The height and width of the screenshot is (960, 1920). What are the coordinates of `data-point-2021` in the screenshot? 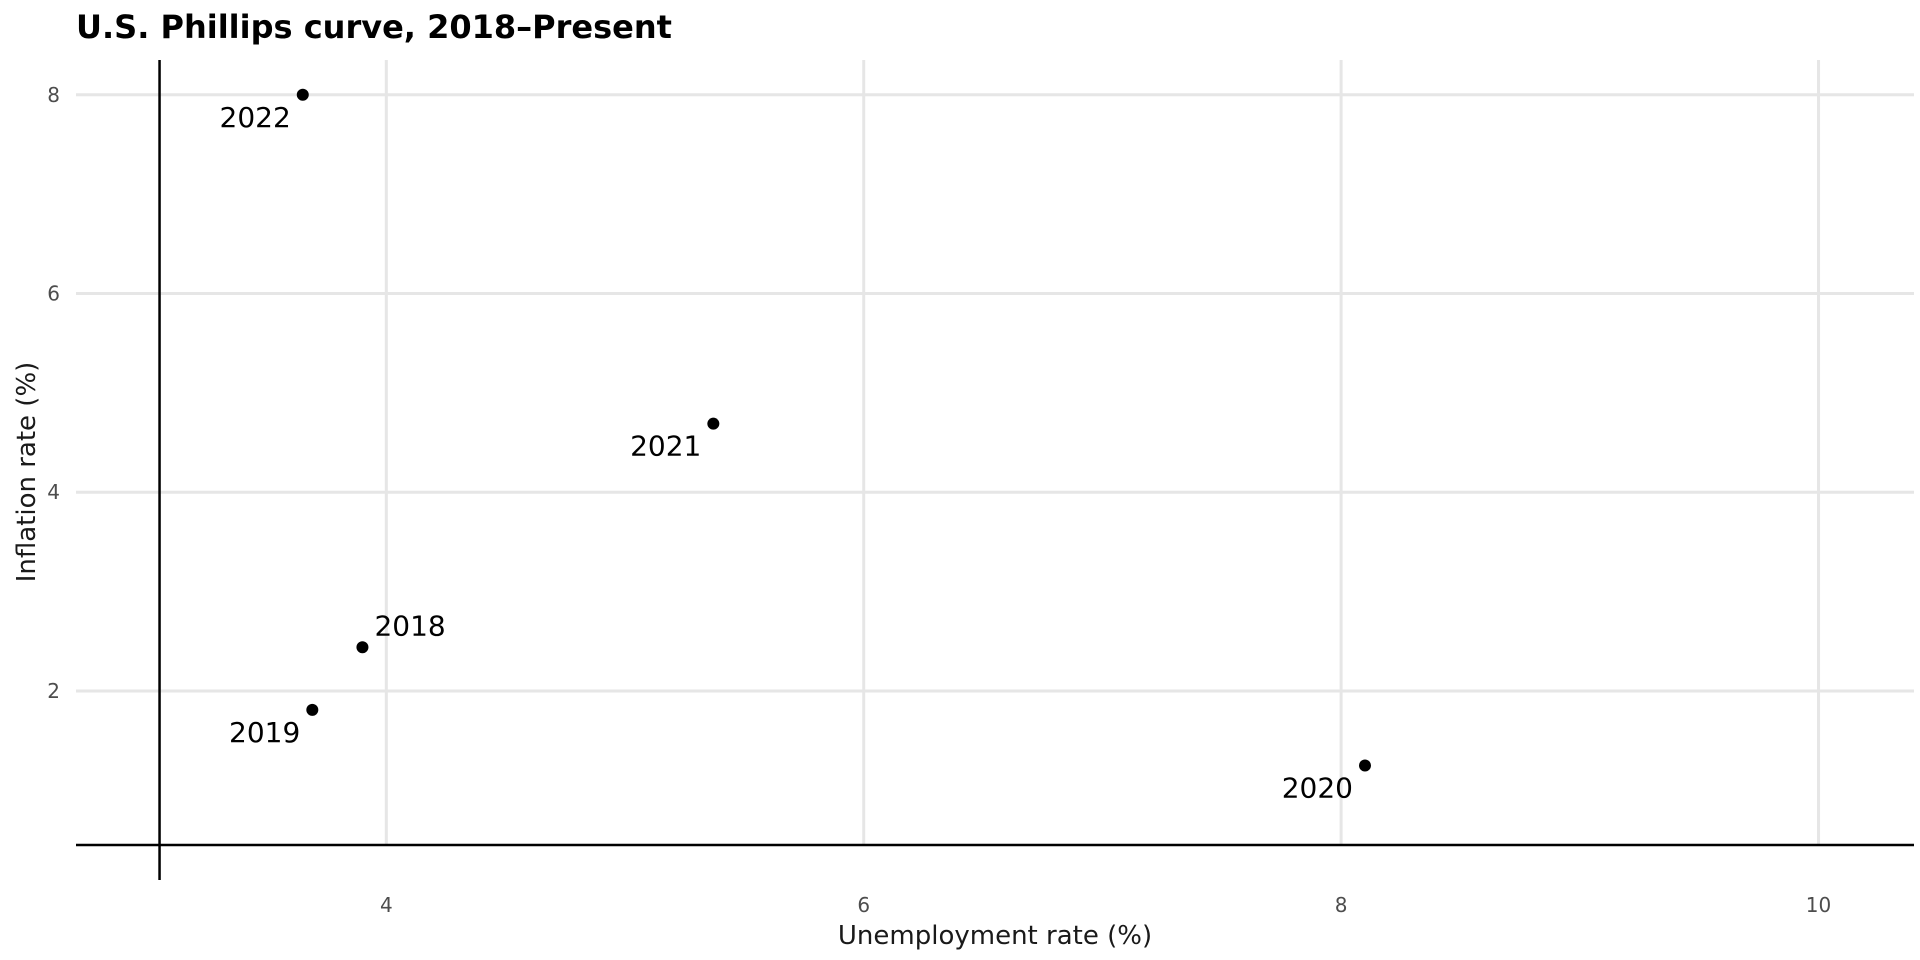 It's located at (713, 423).